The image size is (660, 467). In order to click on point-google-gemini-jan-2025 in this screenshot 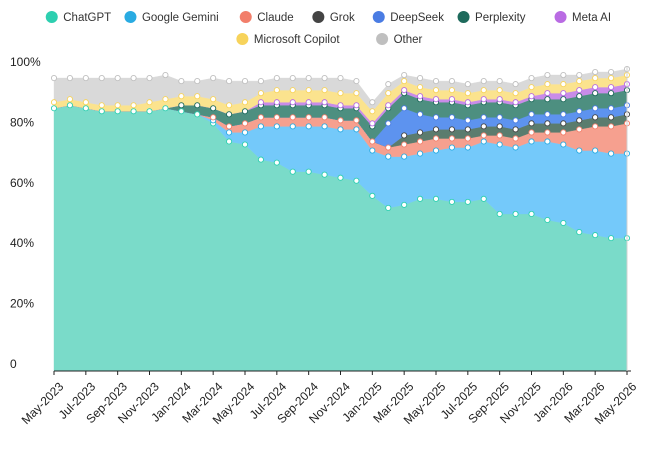, I will do `click(372, 150)`.